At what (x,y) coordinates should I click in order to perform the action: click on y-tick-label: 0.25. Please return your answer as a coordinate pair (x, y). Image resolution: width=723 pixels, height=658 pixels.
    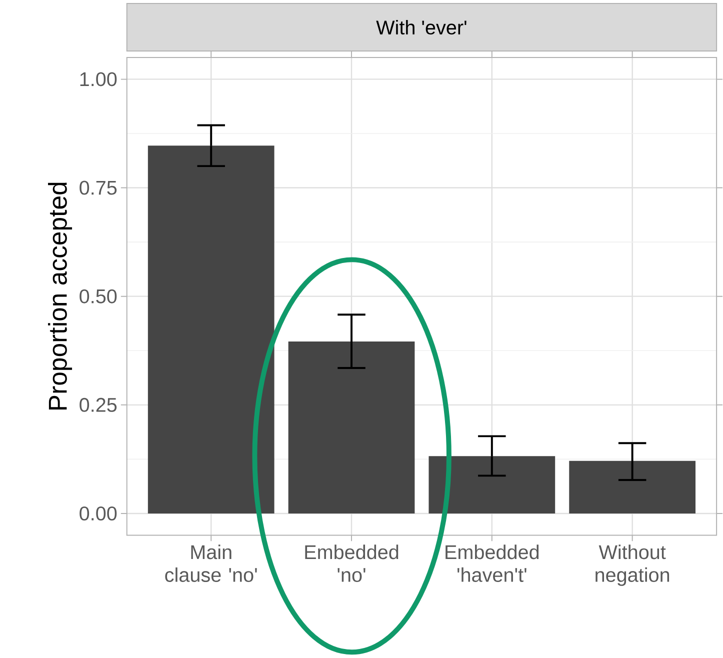
    Looking at the image, I should click on (98, 405).